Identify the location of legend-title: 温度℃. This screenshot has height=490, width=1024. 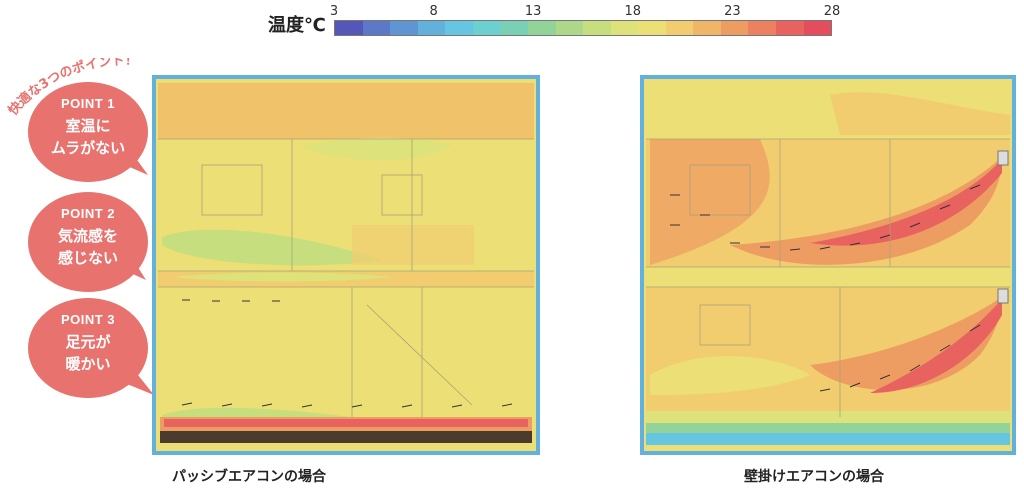
(297, 25).